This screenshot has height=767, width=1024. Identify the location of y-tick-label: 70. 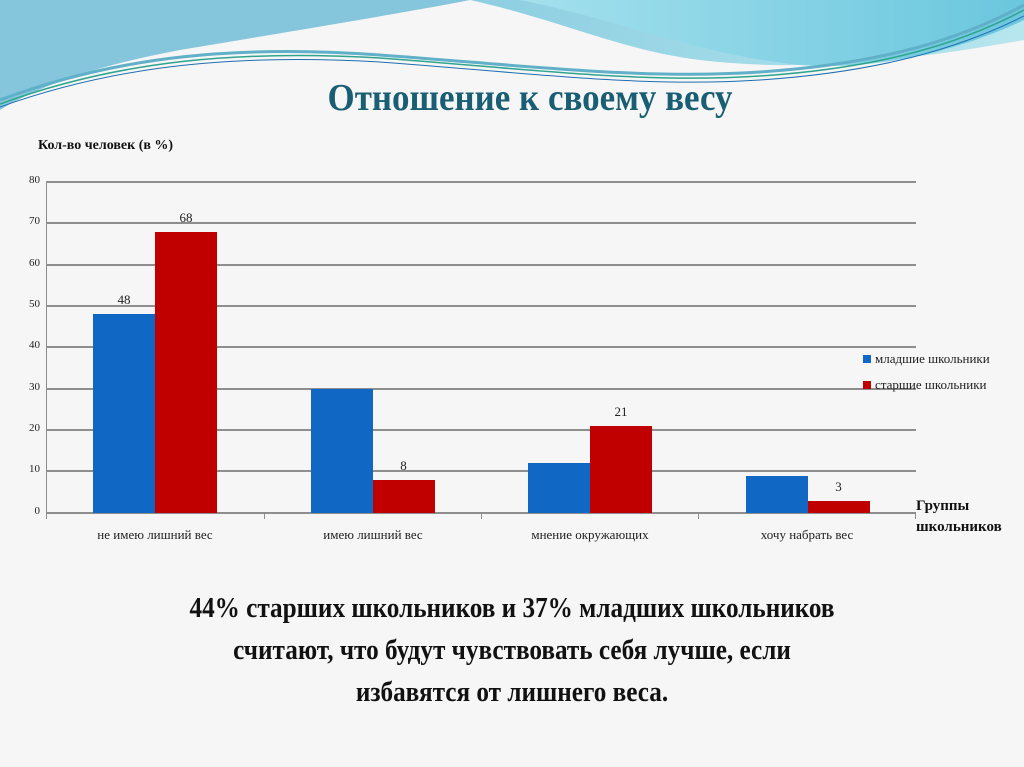
(34, 221).